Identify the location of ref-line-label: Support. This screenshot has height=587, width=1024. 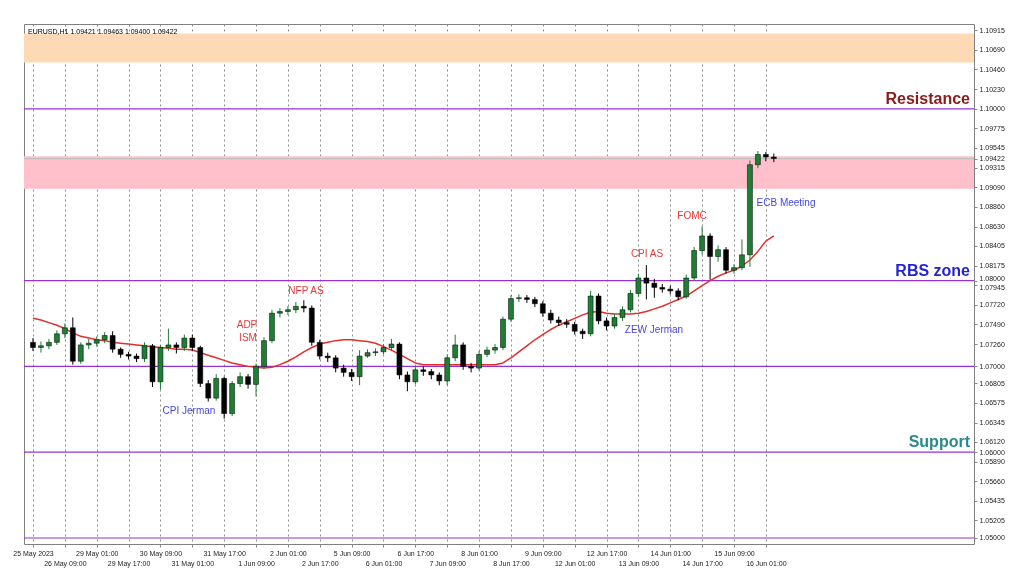
(939, 442).